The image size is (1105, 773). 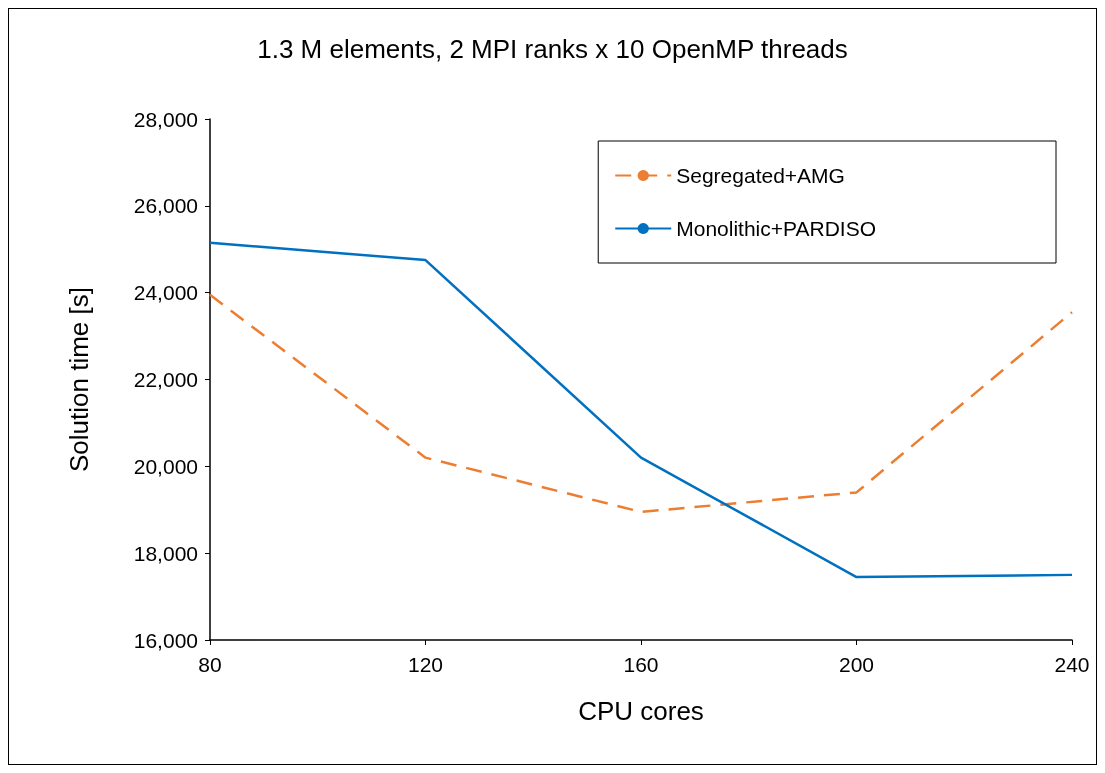 What do you see at coordinates (165, 379) in the screenshot?
I see `y-tick-label: 22,000` at bounding box center [165, 379].